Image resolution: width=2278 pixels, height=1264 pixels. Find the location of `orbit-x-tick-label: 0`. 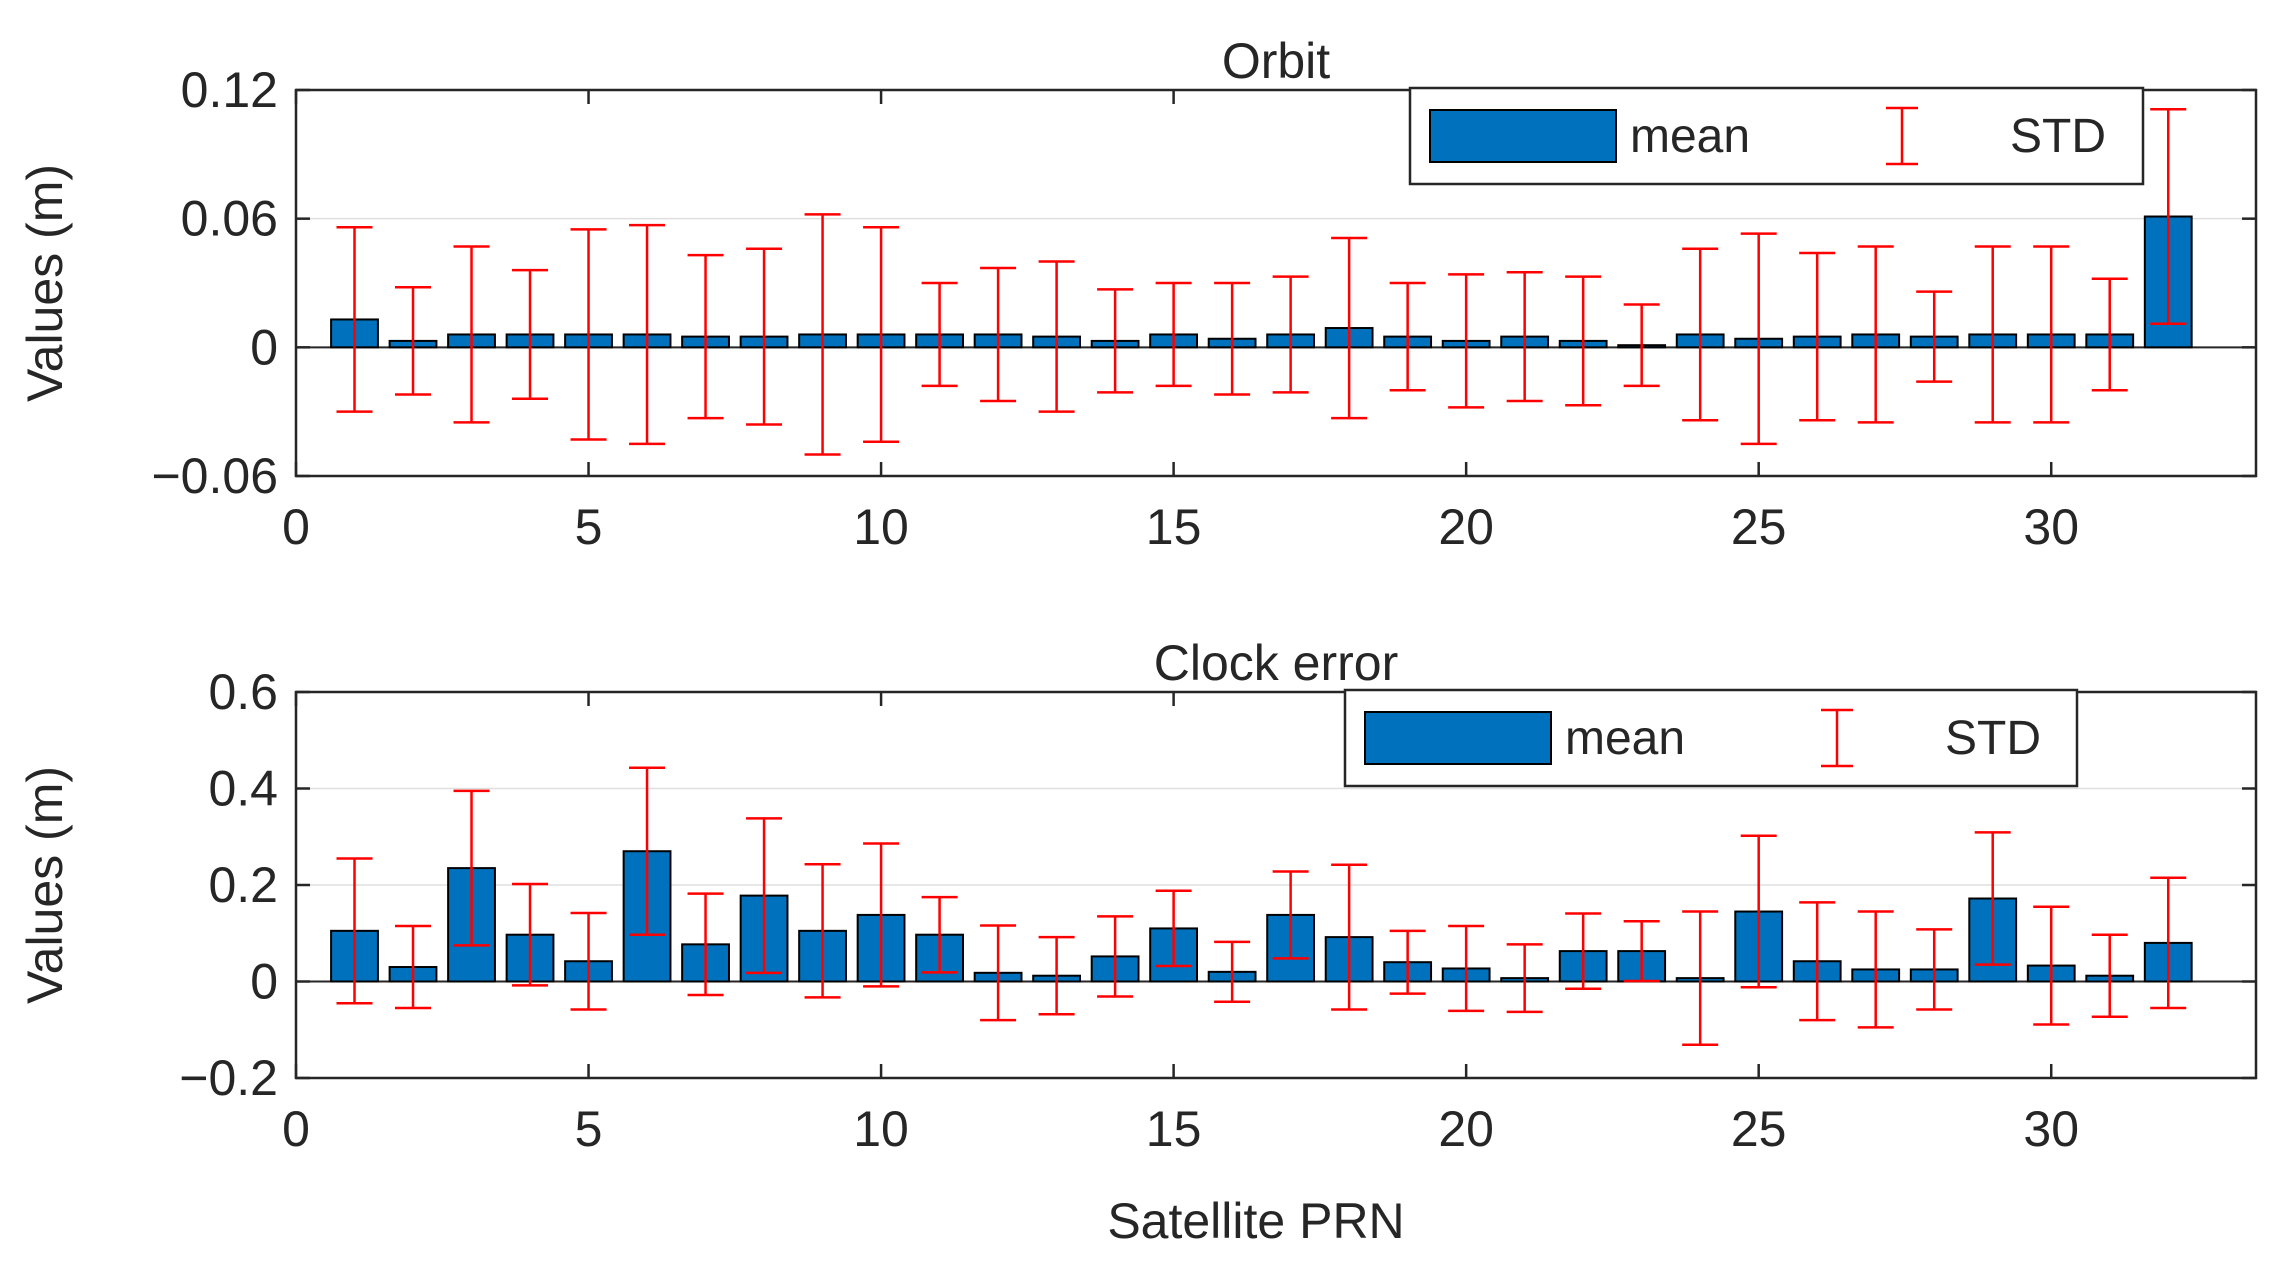

orbit-x-tick-label: 0 is located at coordinates (296, 527).